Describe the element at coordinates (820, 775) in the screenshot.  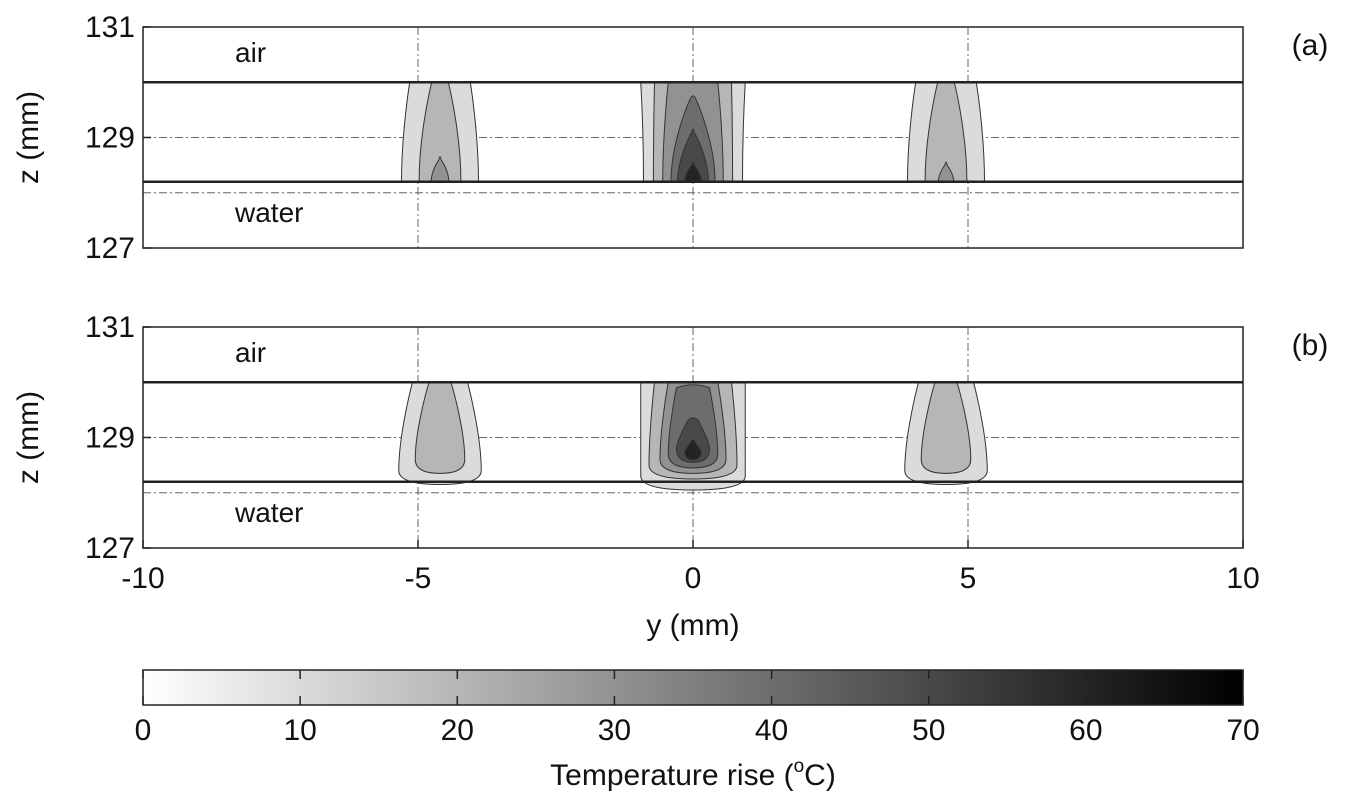
I see `colorbar-label-part: C)` at that location.